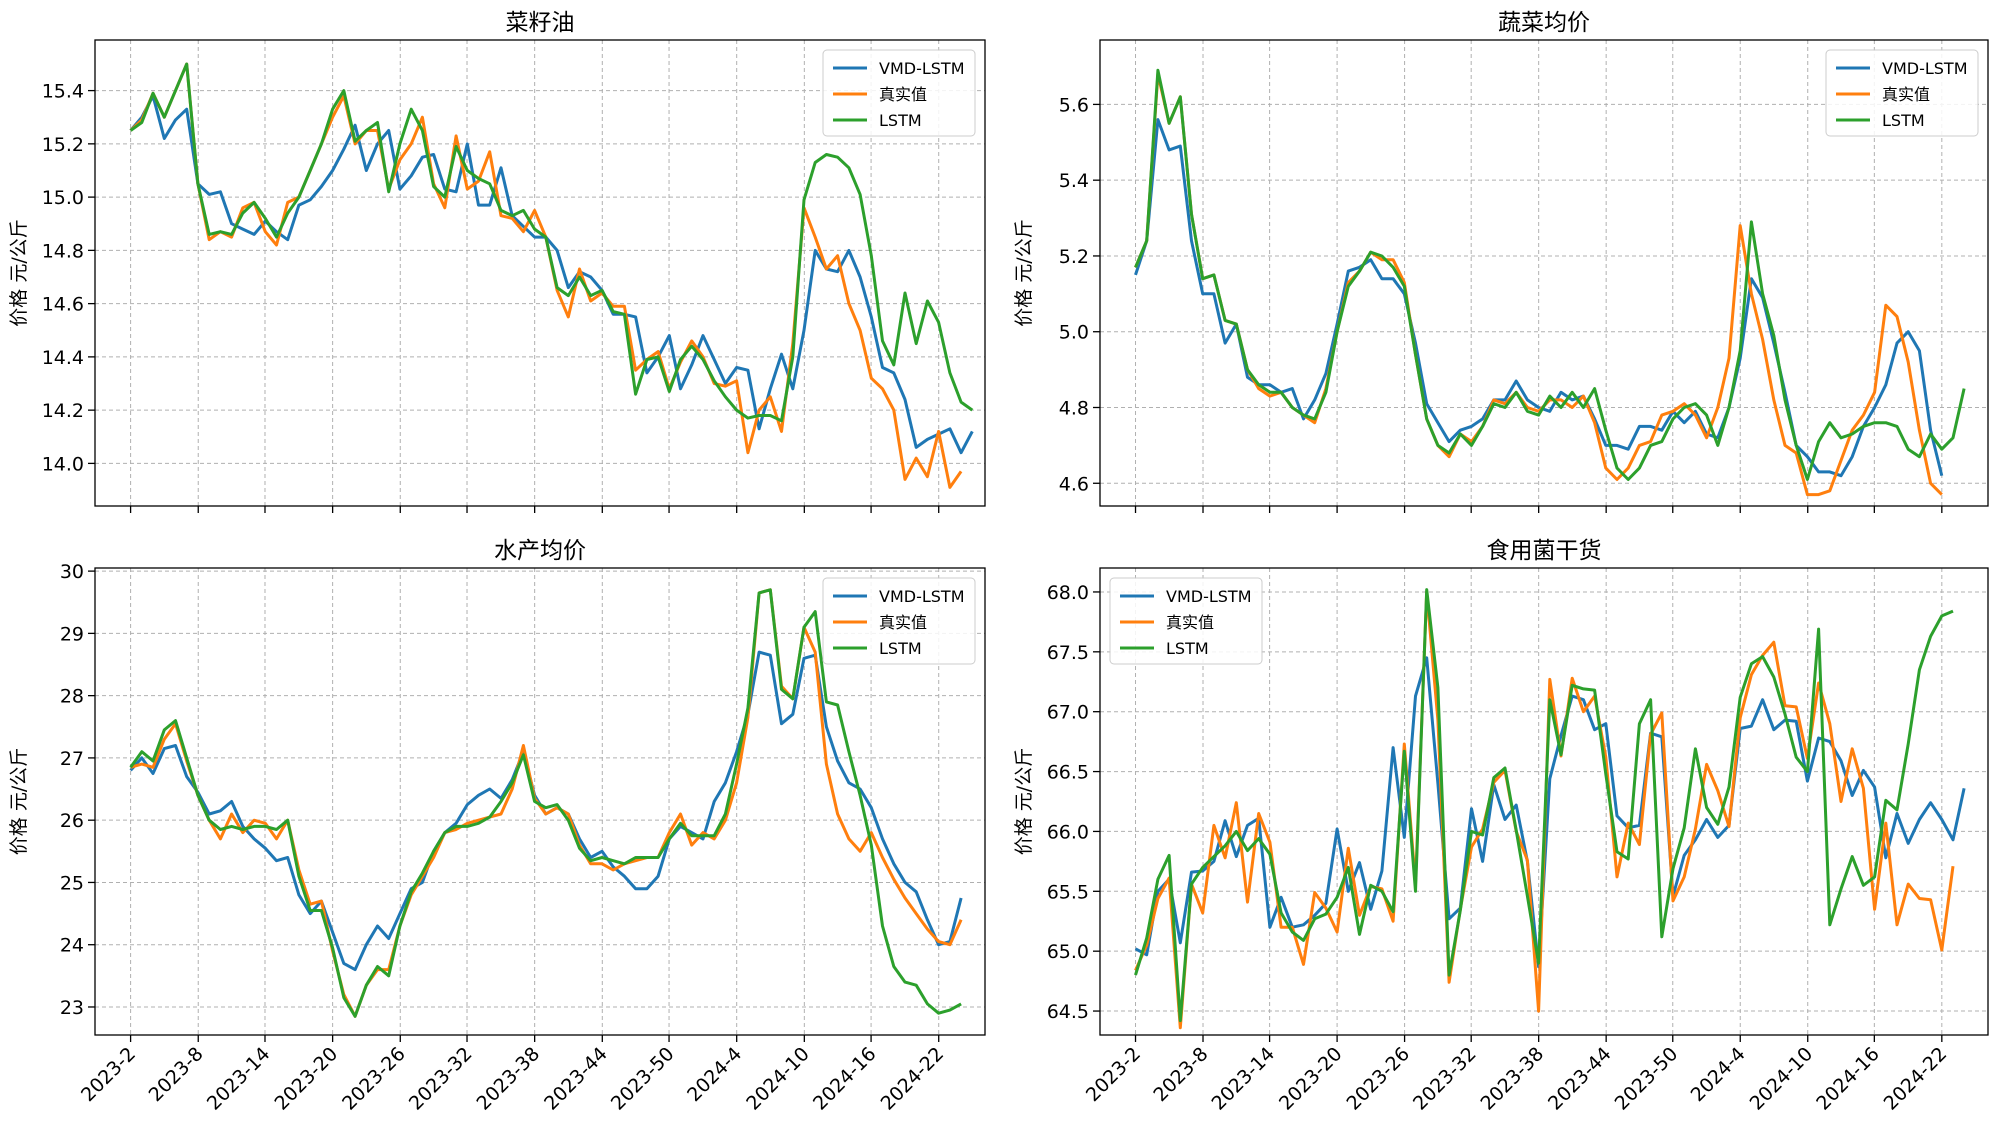 The height and width of the screenshot is (1126, 2000). Describe the element at coordinates (63, 358) in the screenshot. I see `y-tick-label: 14.4` at that location.